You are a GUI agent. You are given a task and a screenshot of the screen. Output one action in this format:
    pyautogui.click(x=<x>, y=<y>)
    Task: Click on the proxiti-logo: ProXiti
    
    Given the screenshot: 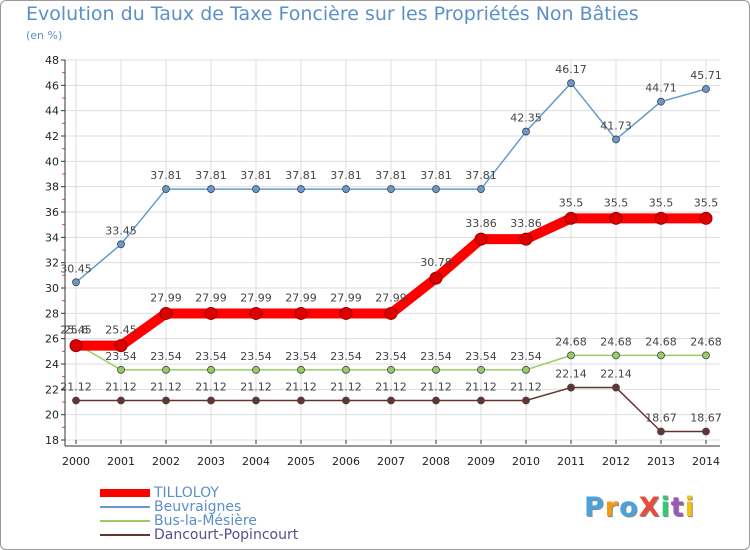 What is the action you would take?
    pyautogui.click(x=639, y=507)
    